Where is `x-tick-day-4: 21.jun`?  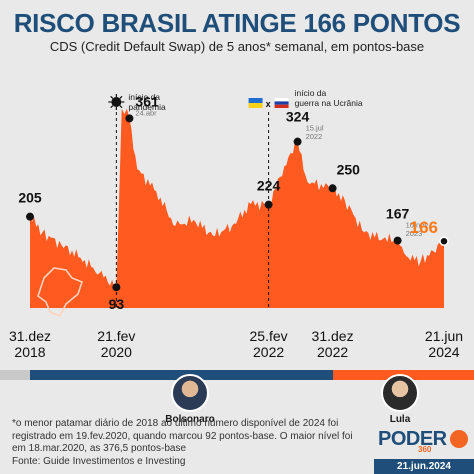
x-tick-day-4: 21.jun is located at coordinates (444, 336).